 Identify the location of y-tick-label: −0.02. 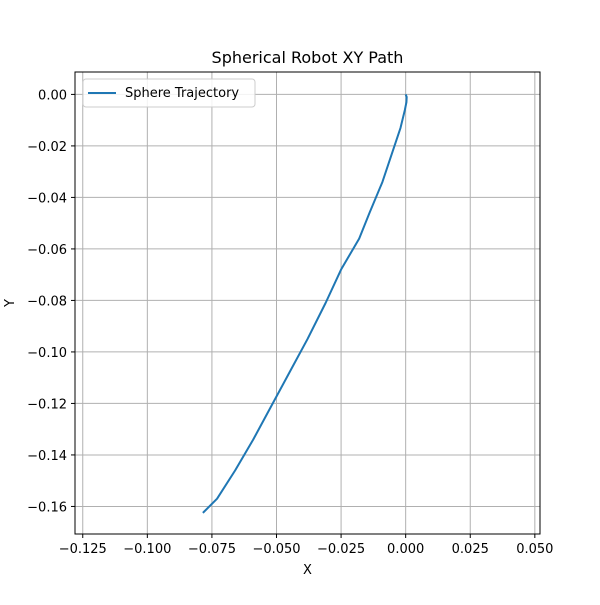
(47, 147).